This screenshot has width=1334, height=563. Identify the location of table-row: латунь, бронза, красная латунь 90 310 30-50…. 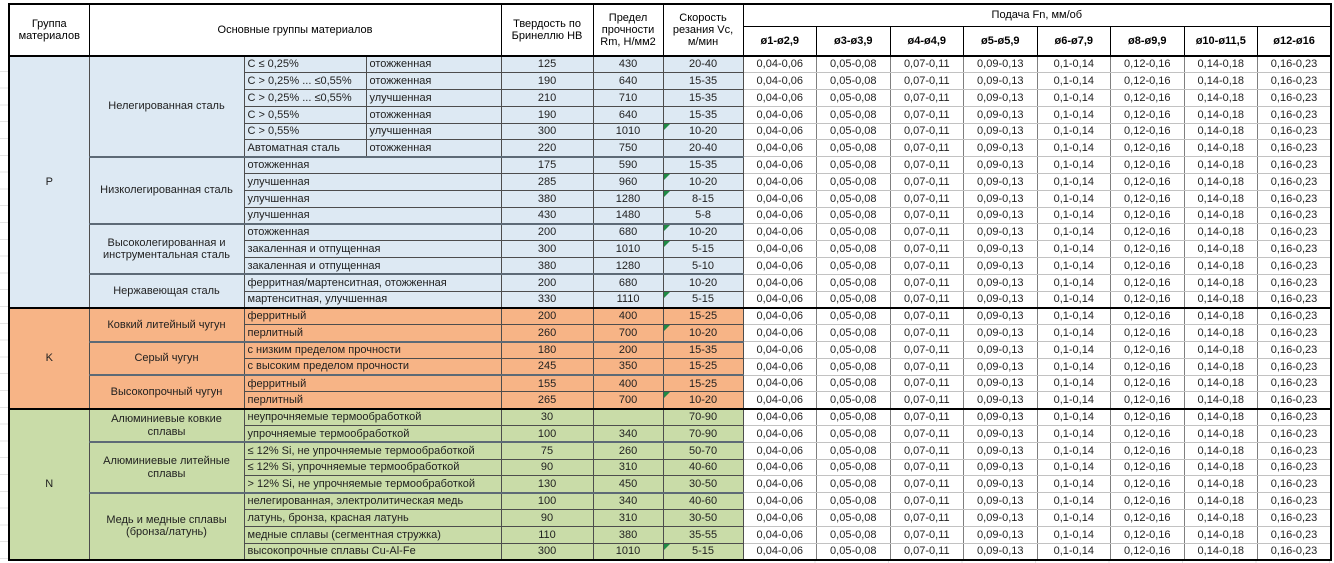
(670, 518).